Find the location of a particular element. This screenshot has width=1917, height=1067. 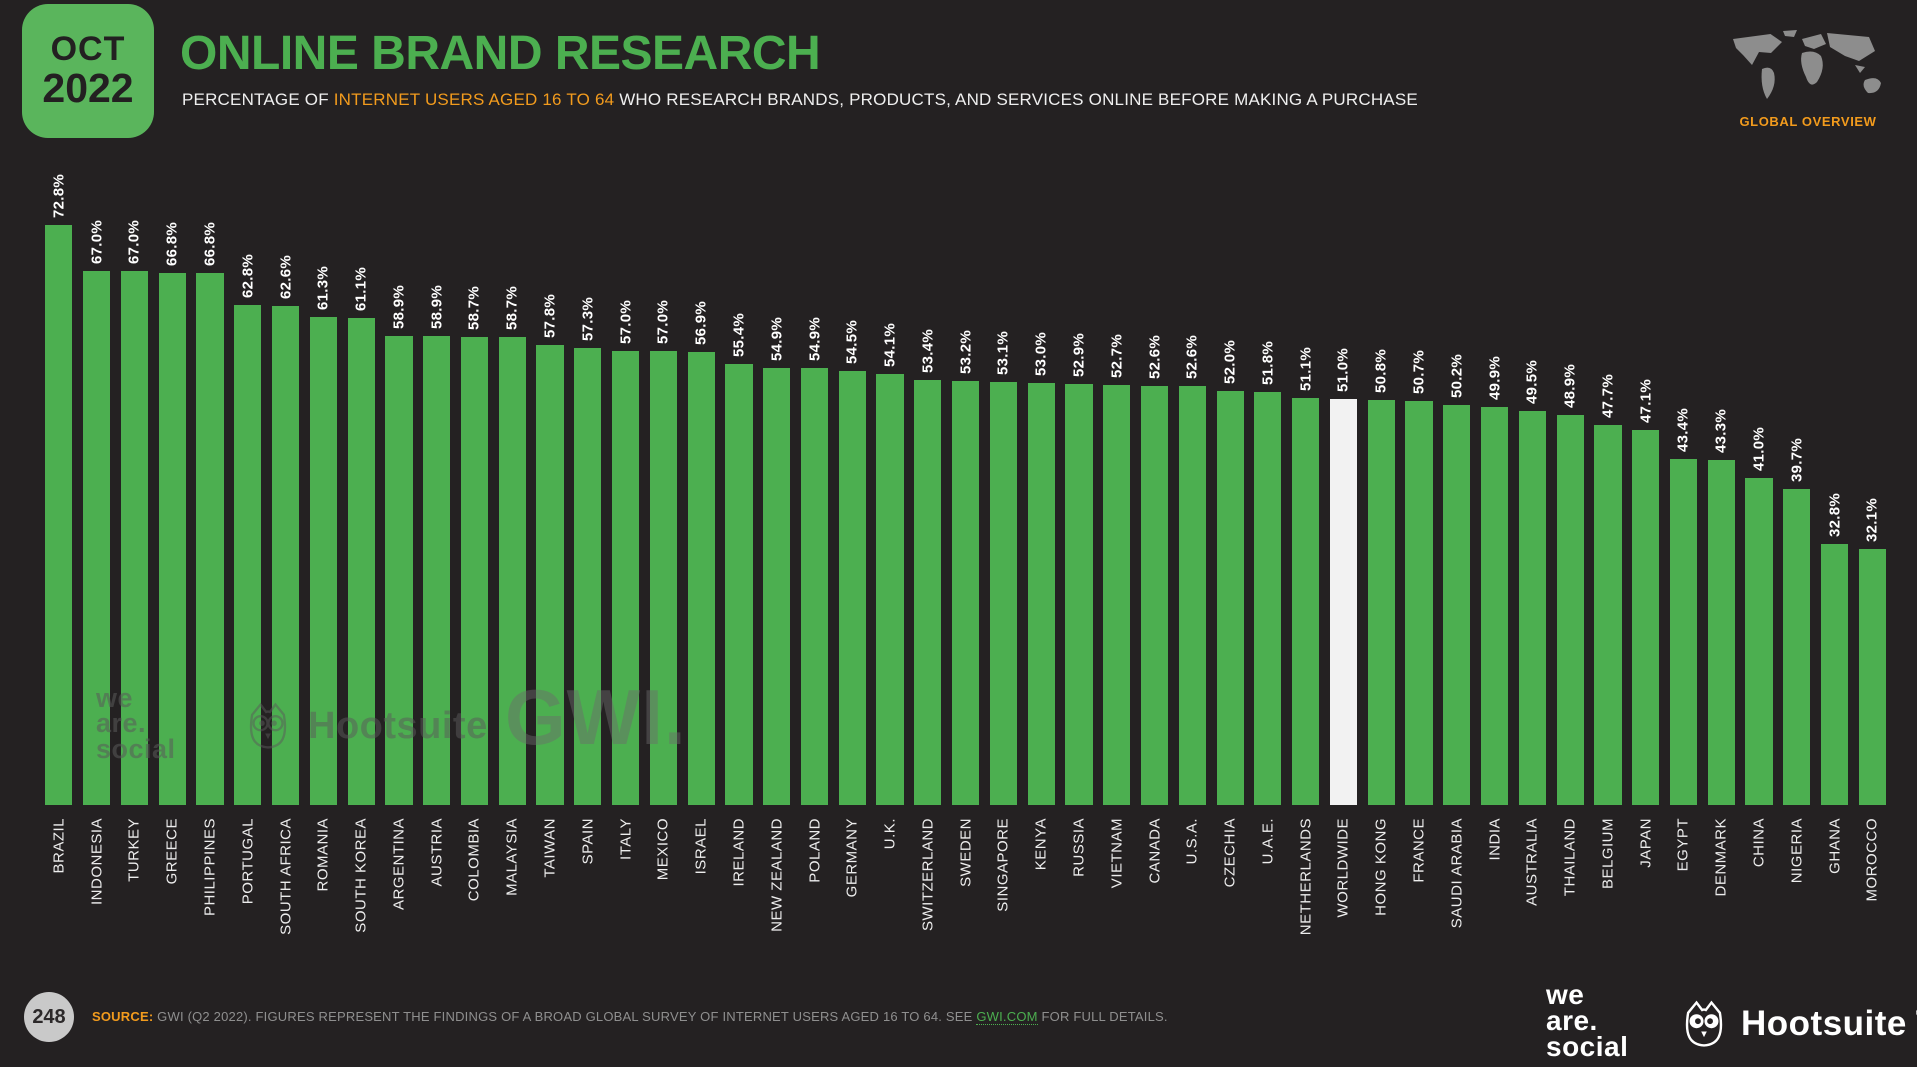

bar-value-label: 55.4% is located at coordinates (739, 334).